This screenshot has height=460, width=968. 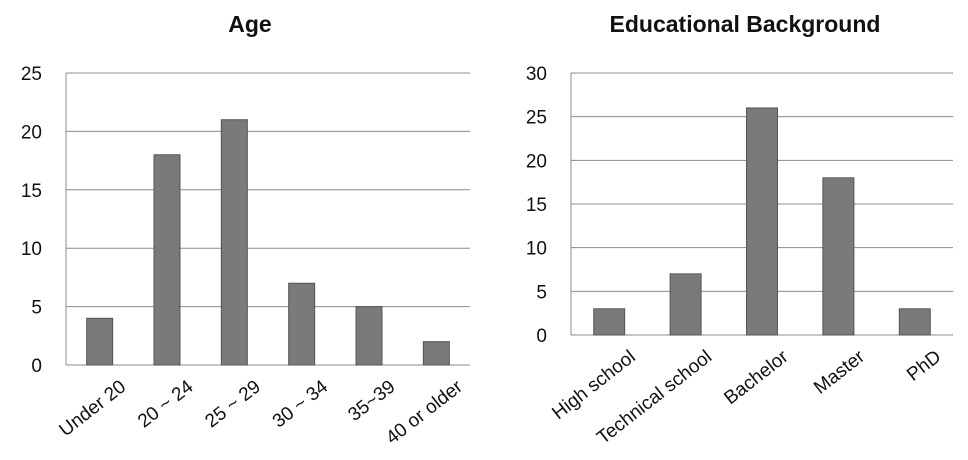 What do you see at coordinates (839, 372) in the screenshot?
I see `education-category-label: Master` at bounding box center [839, 372].